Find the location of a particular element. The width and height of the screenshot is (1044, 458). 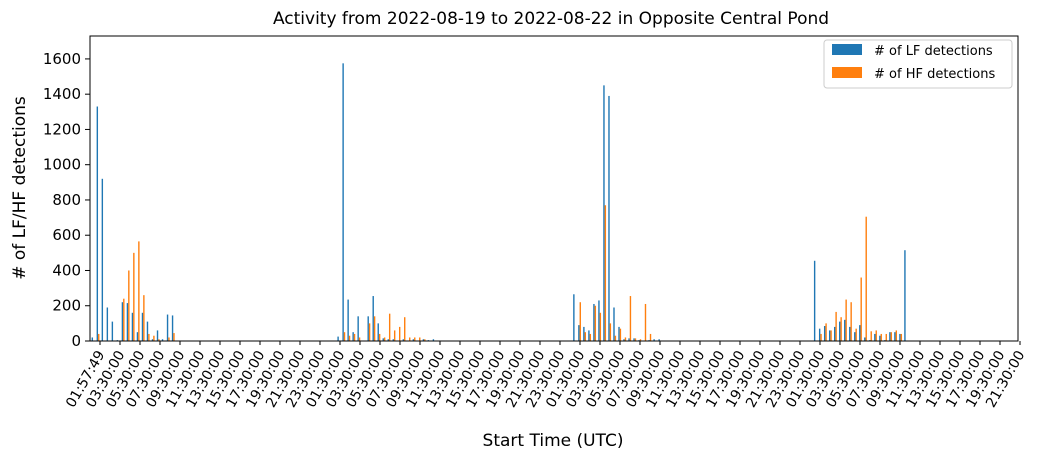

y-tick-label-0: 0 is located at coordinates (76, 341).